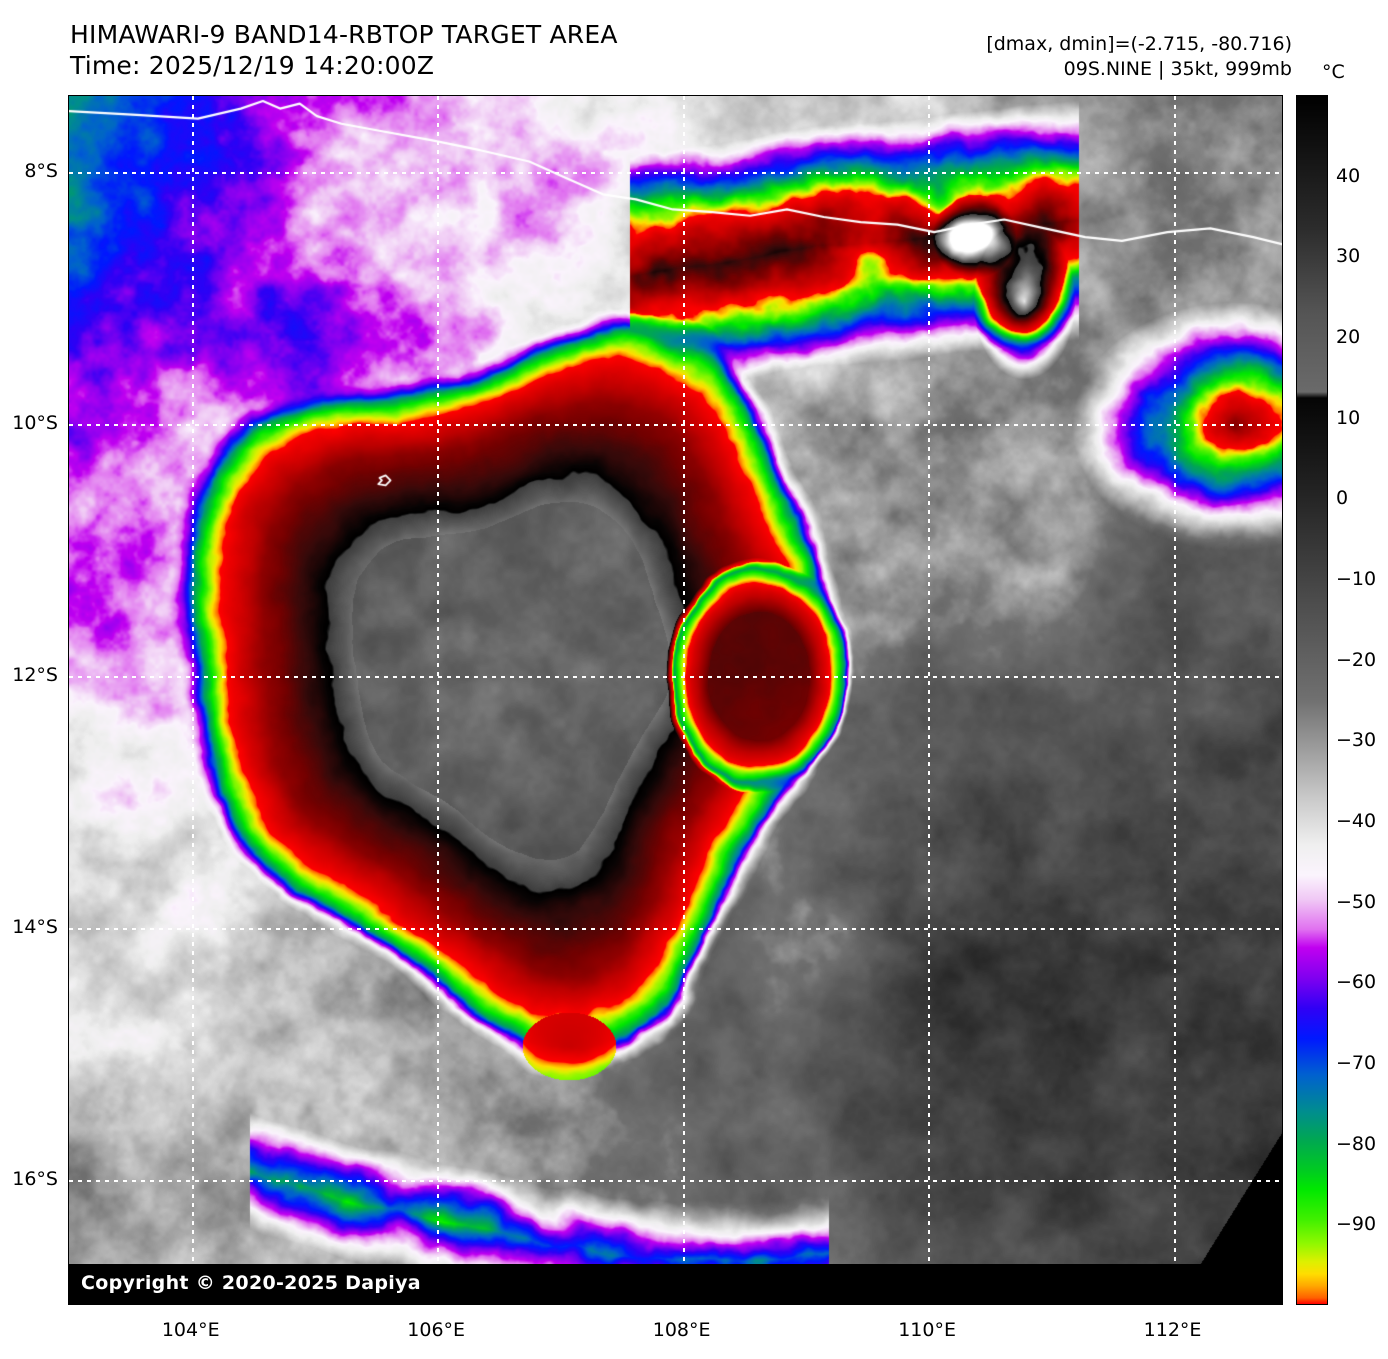 The image size is (1388, 1359). Describe the element at coordinates (1356, 1143) in the screenshot. I see `colorbar-tick-label: −80` at that location.